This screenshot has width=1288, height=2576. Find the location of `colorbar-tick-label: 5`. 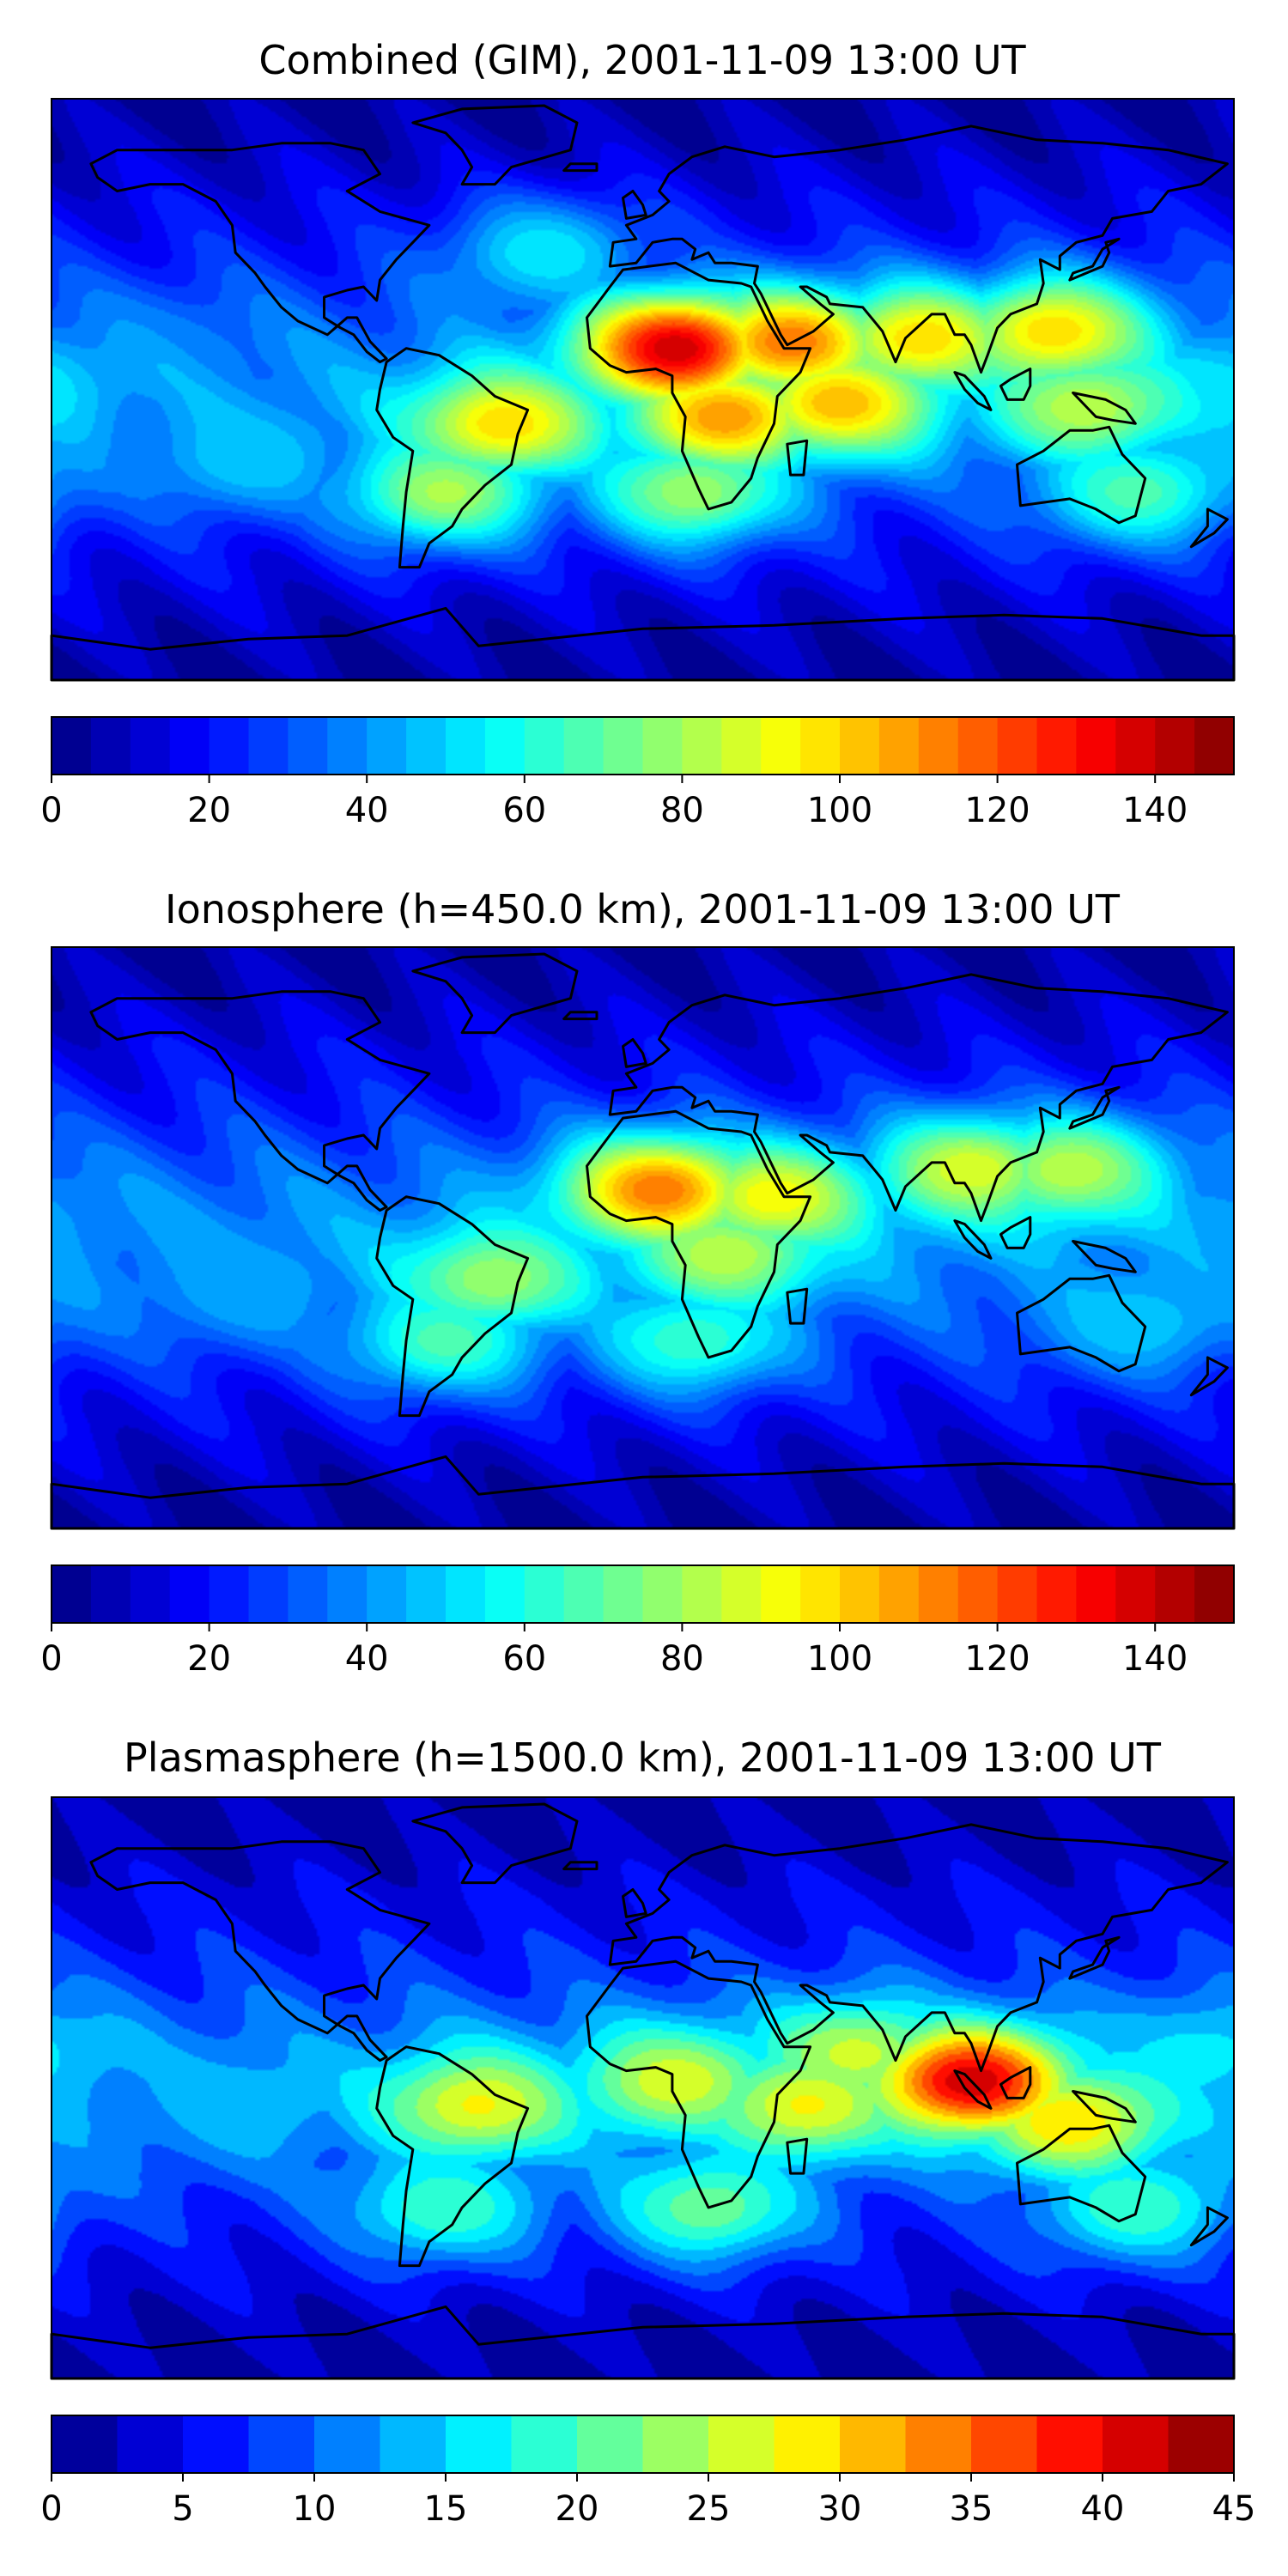

colorbar-tick-label: 5 is located at coordinates (182, 2509).